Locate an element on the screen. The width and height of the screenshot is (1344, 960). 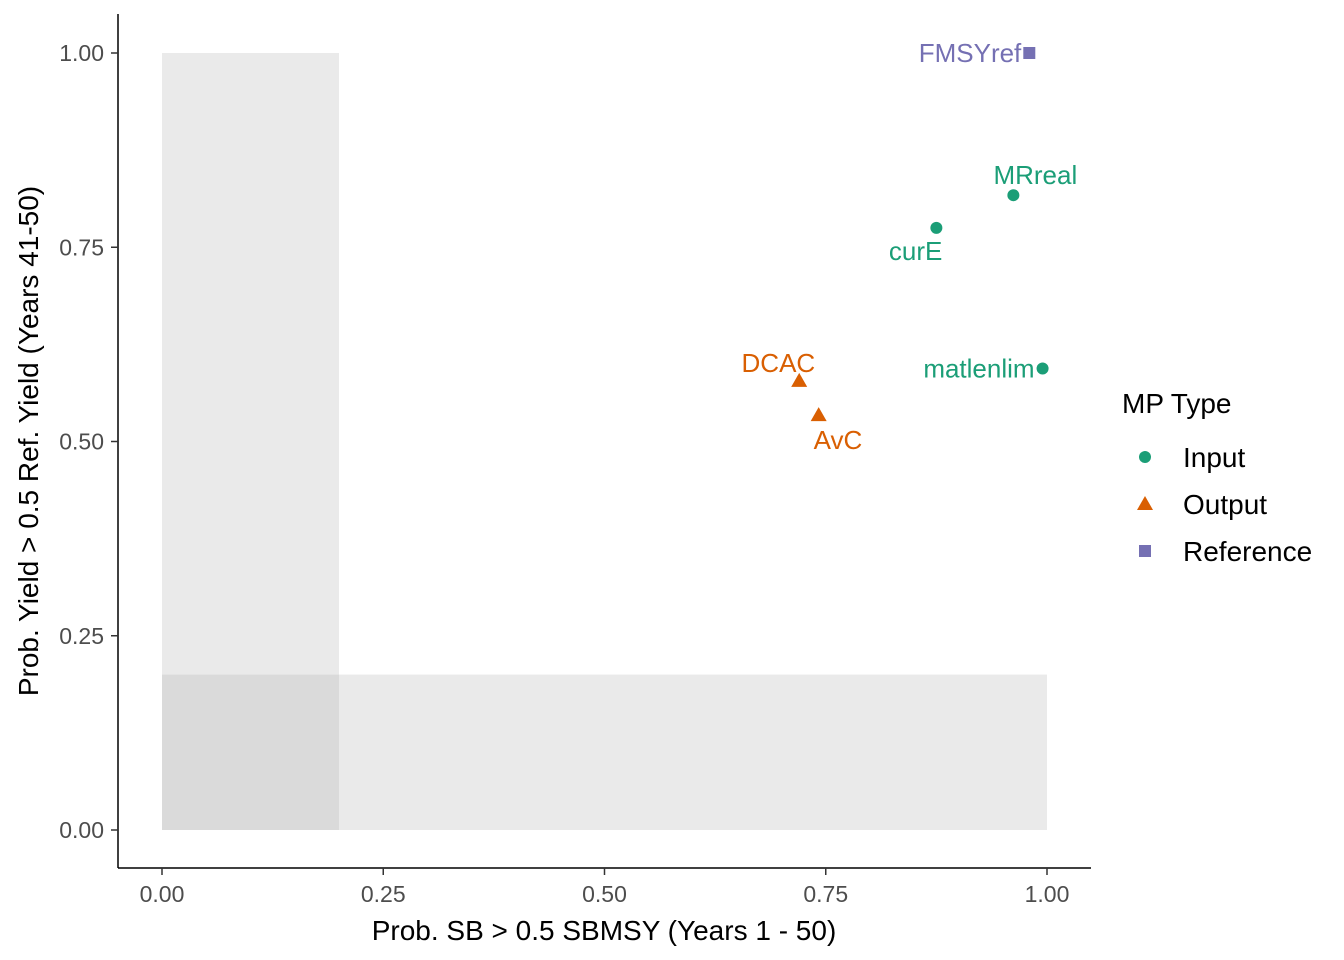
data-points is located at coordinates (920, 234).